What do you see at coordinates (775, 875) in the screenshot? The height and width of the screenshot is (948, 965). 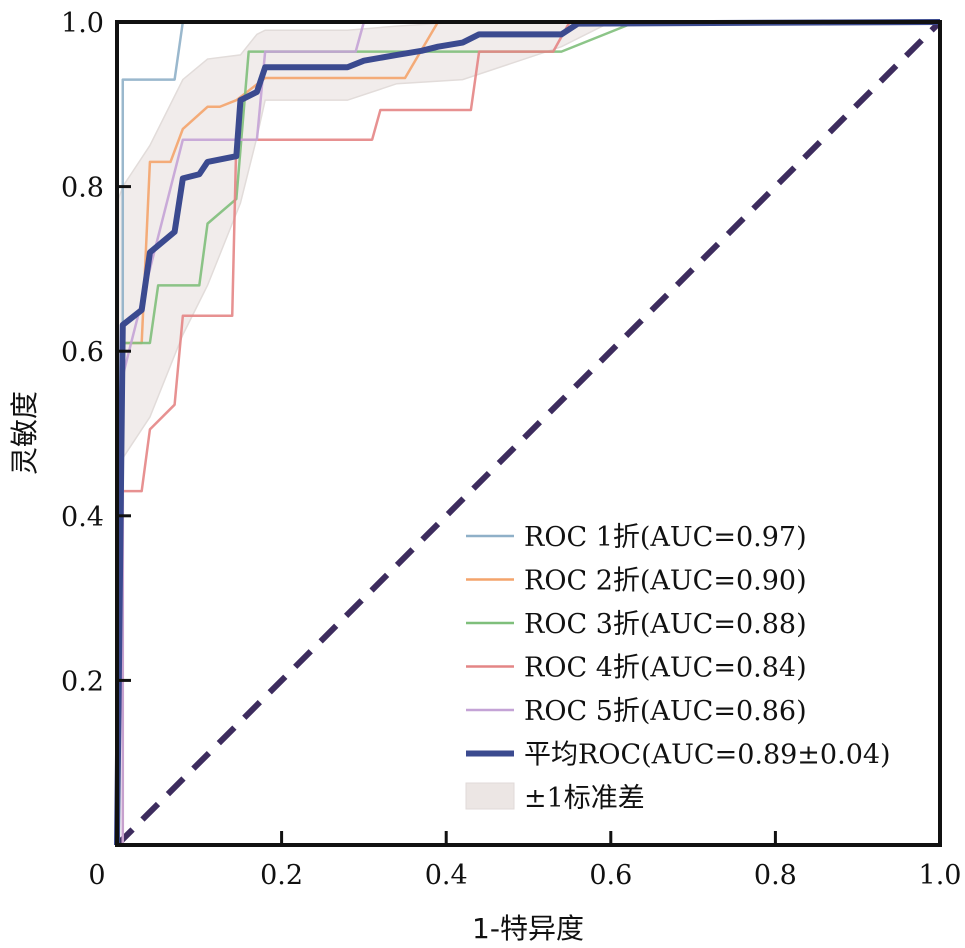 I see `x-tick-label: 0.8` at bounding box center [775, 875].